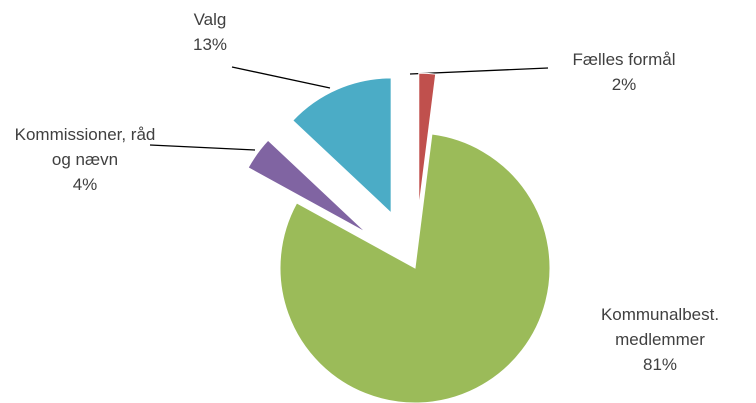 This screenshot has height=403, width=756. I want to click on category-name: Fælles formål, so click(624, 59).